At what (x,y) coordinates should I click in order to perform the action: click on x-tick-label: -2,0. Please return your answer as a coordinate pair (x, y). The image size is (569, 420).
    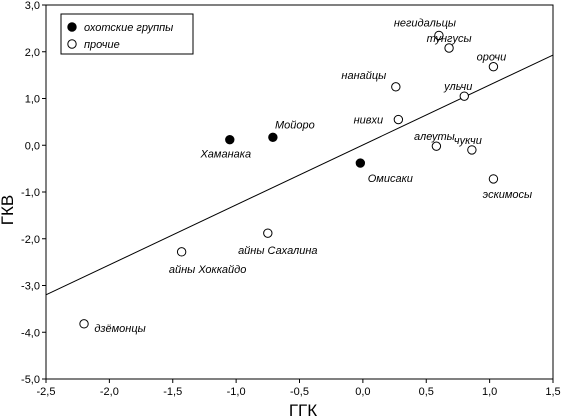
    Looking at the image, I should click on (109, 392).